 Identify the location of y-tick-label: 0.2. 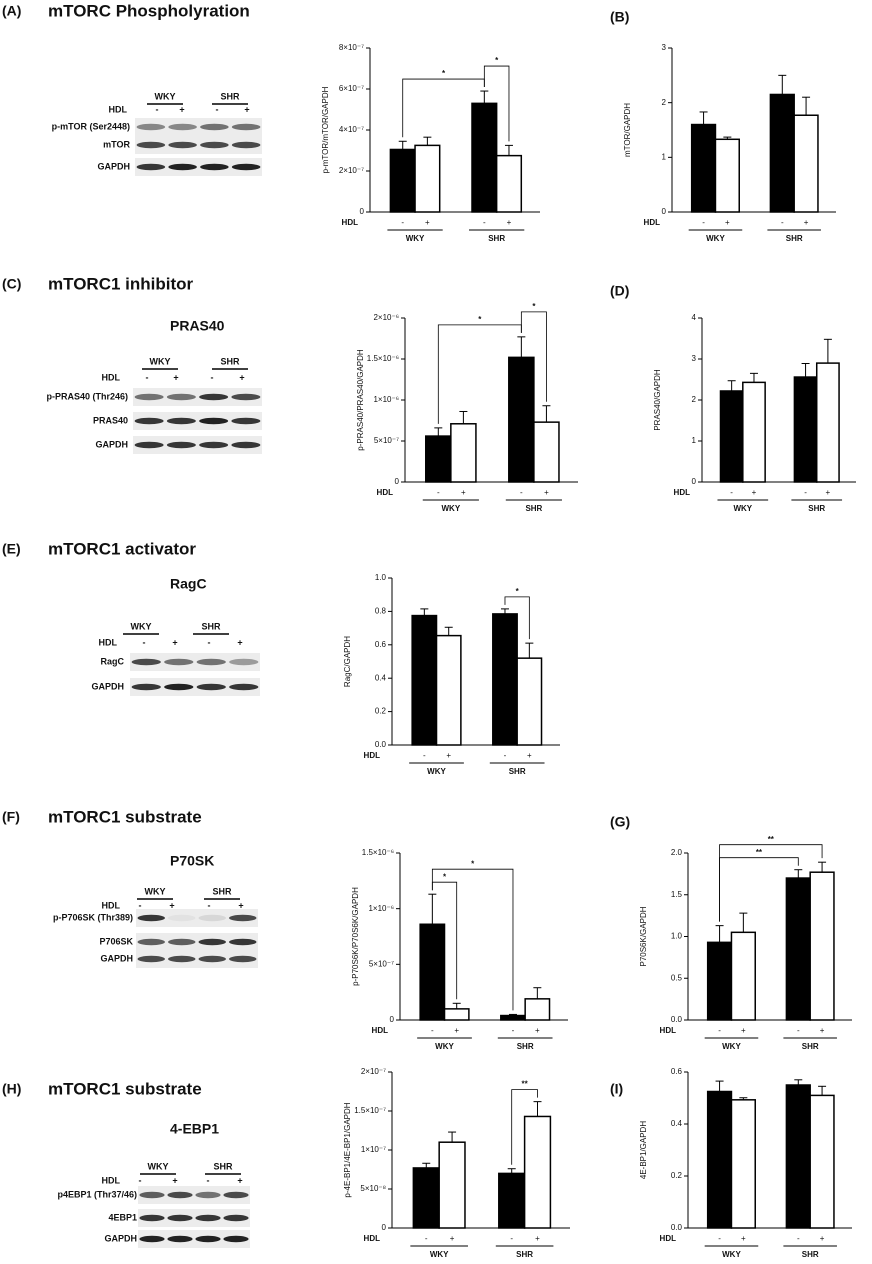
(677, 1175).